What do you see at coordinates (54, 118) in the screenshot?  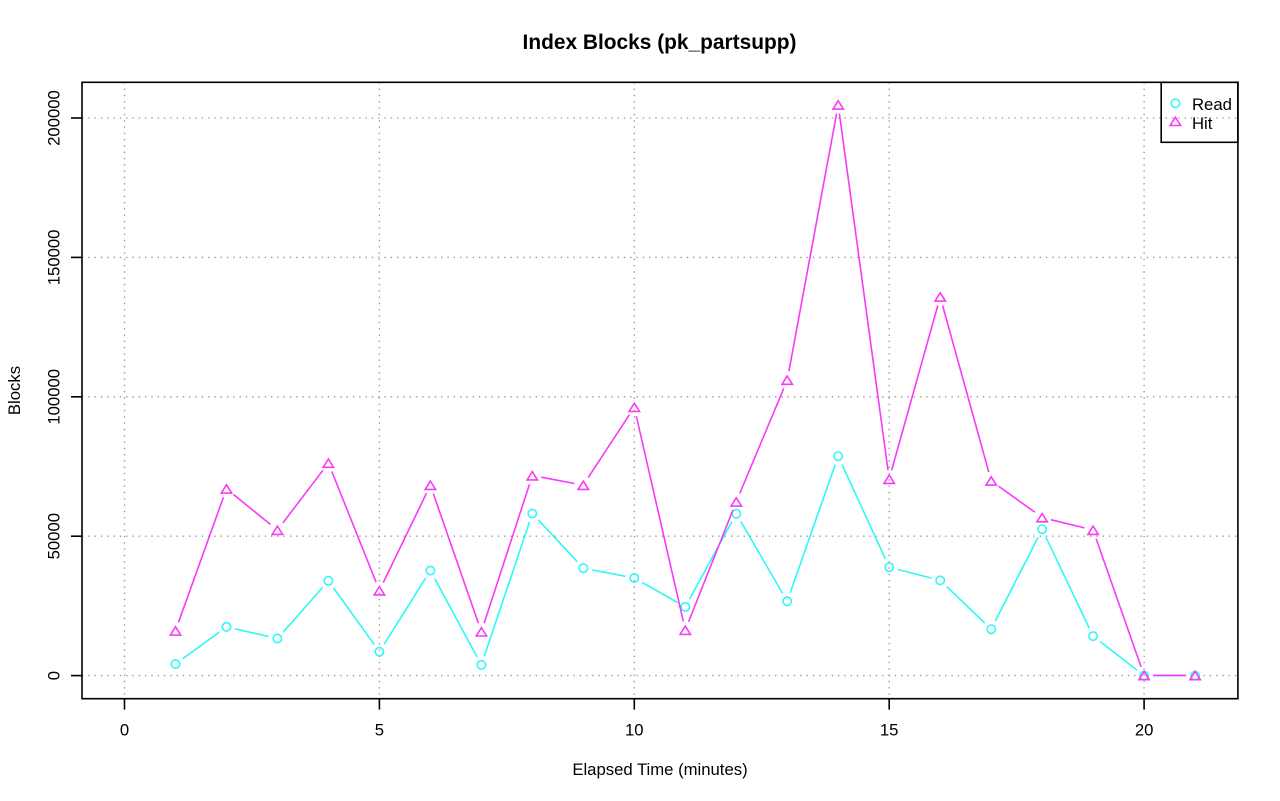 I see `svg-text: 200000` at bounding box center [54, 118].